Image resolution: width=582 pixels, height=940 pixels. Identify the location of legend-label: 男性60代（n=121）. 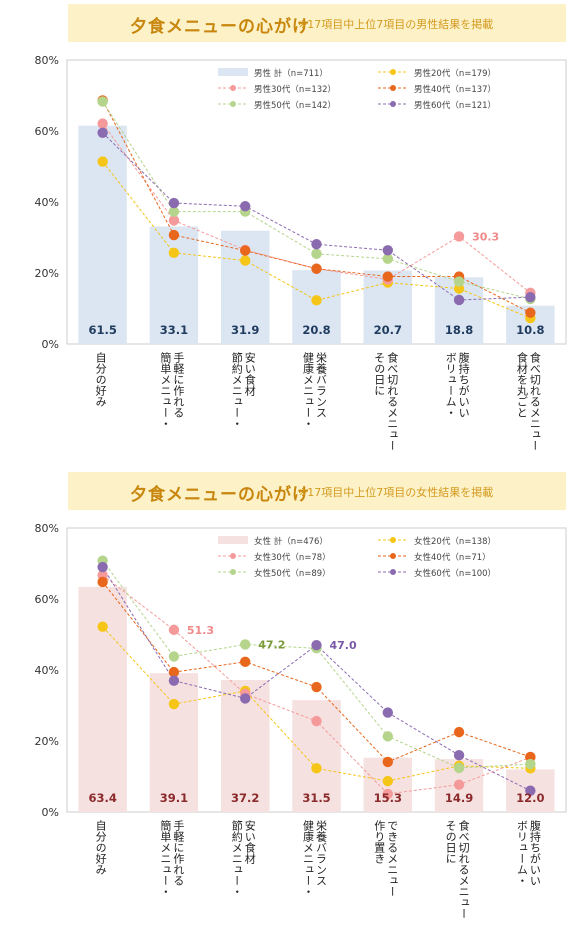
(455, 105).